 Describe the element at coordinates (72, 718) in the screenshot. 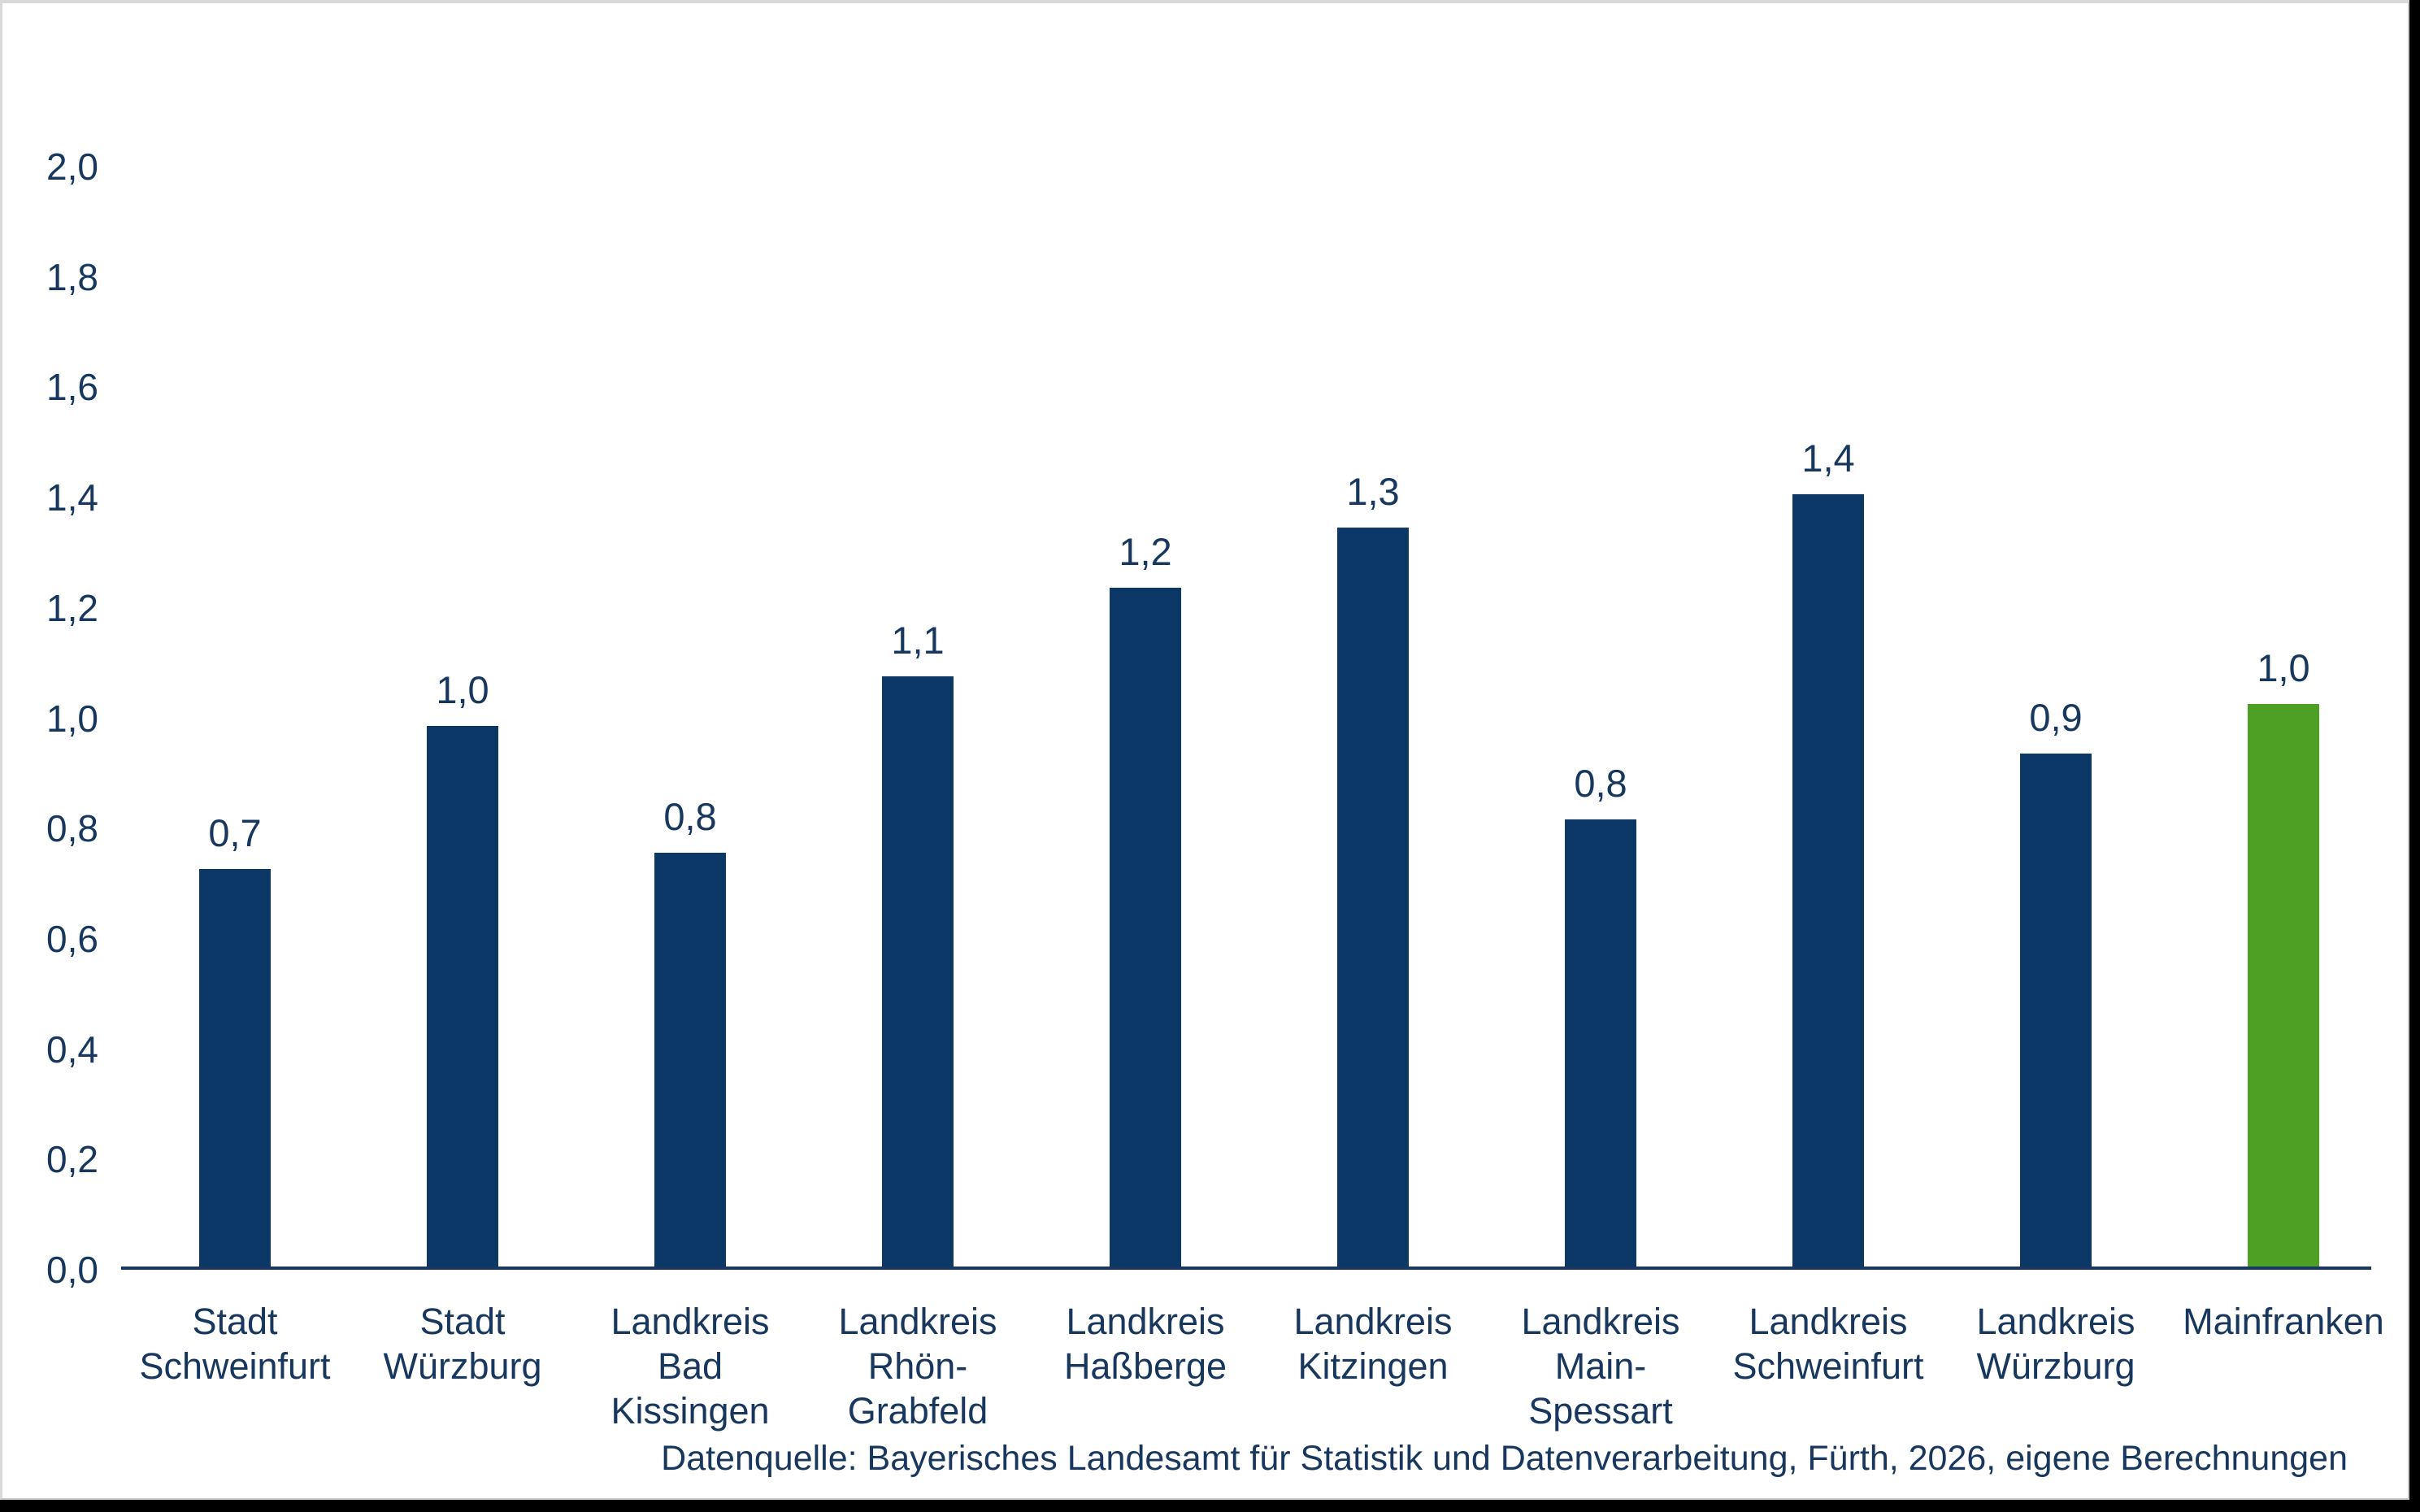

I see `y-tick-label: 1,0` at that location.